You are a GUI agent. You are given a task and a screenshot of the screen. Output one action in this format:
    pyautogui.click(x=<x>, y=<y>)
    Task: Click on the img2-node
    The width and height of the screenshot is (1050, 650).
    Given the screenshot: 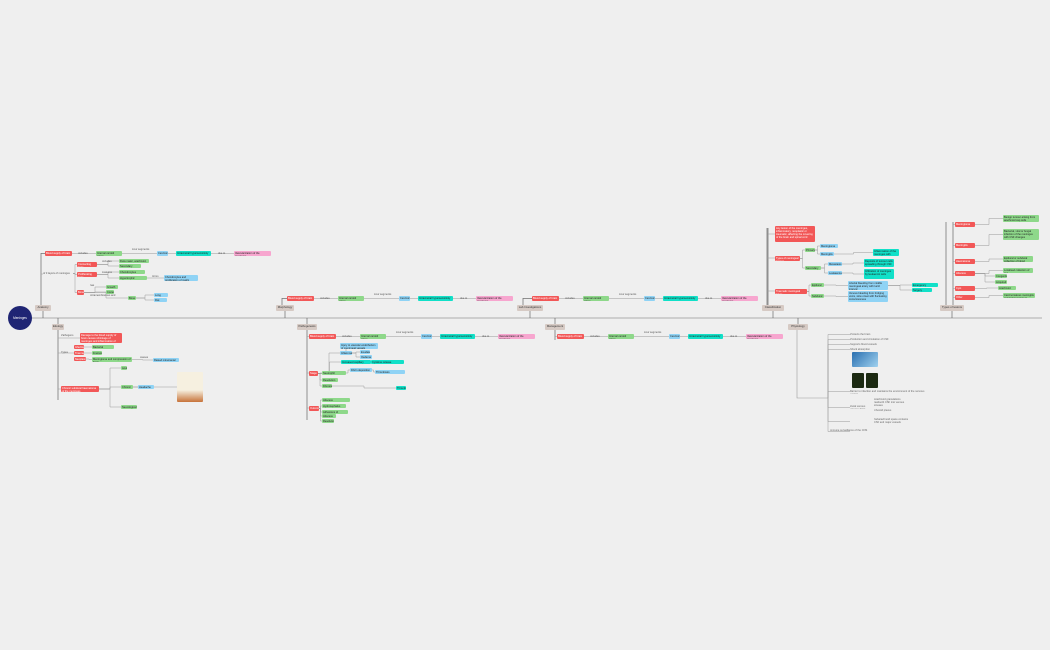 What is the action you would take?
    pyautogui.click(x=872, y=380)
    